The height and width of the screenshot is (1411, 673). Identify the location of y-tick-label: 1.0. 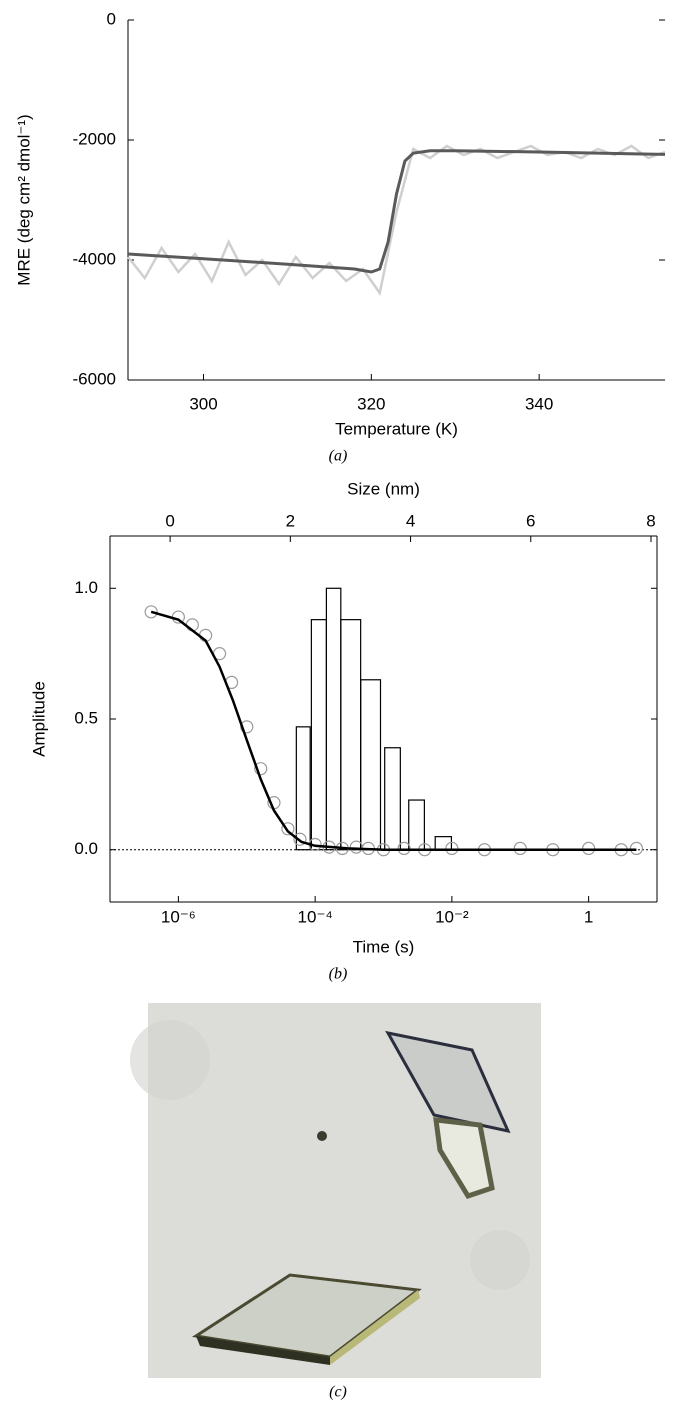
(86, 587).